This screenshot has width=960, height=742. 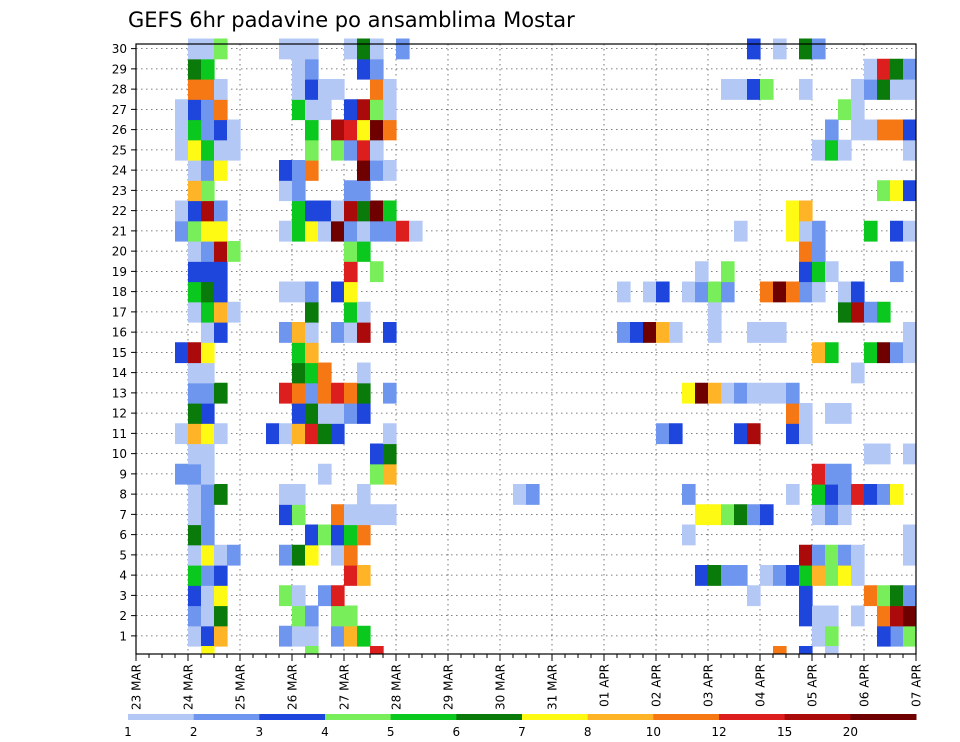 I want to click on y-tick-label: 5, so click(x=123, y=555).